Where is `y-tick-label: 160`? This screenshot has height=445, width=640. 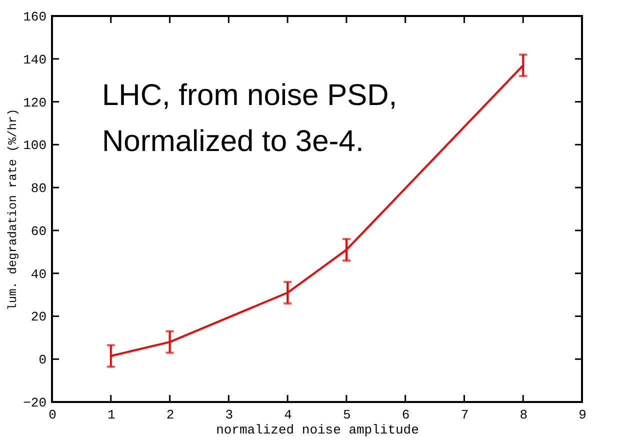 y-tick-label: 160 is located at coordinates (34, 17).